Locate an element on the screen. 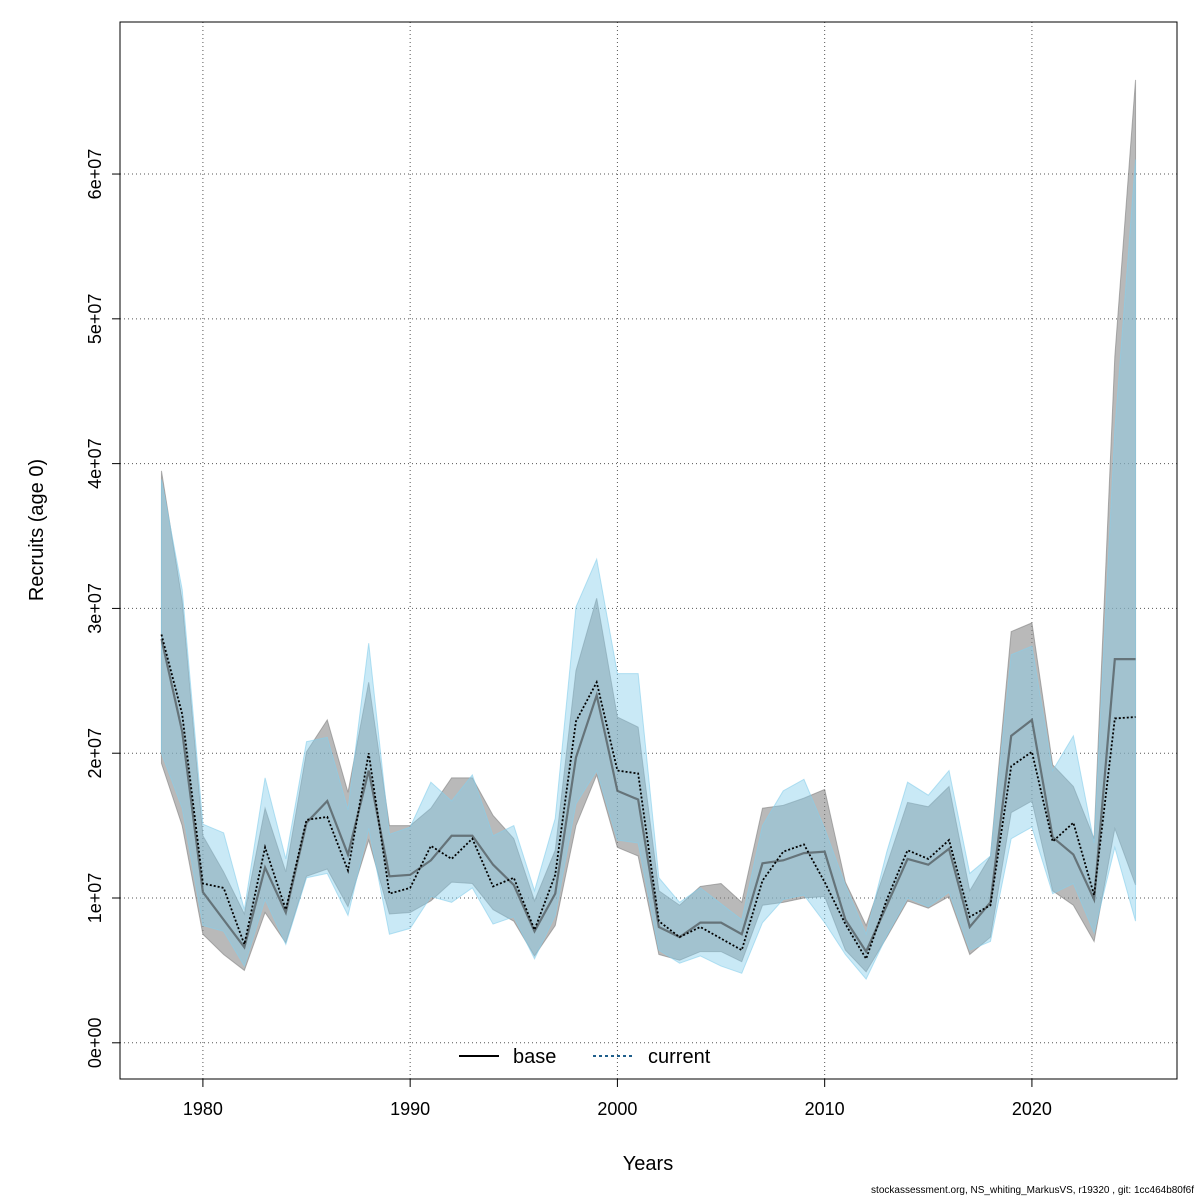 The height and width of the screenshot is (1200, 1200). y-tick-label: 2e+07 is located at coordinates (95, 753).